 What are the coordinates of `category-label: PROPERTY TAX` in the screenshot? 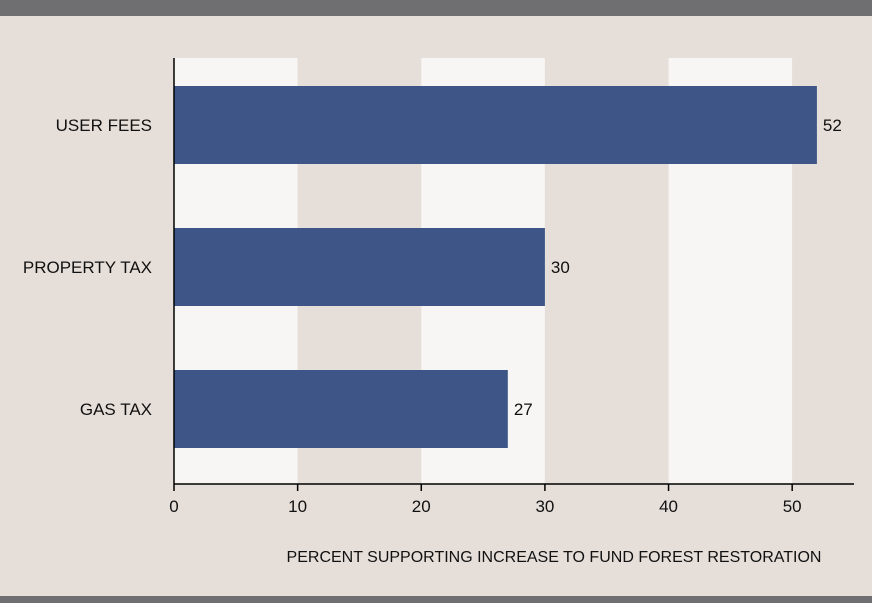 It's located at (87, 267).